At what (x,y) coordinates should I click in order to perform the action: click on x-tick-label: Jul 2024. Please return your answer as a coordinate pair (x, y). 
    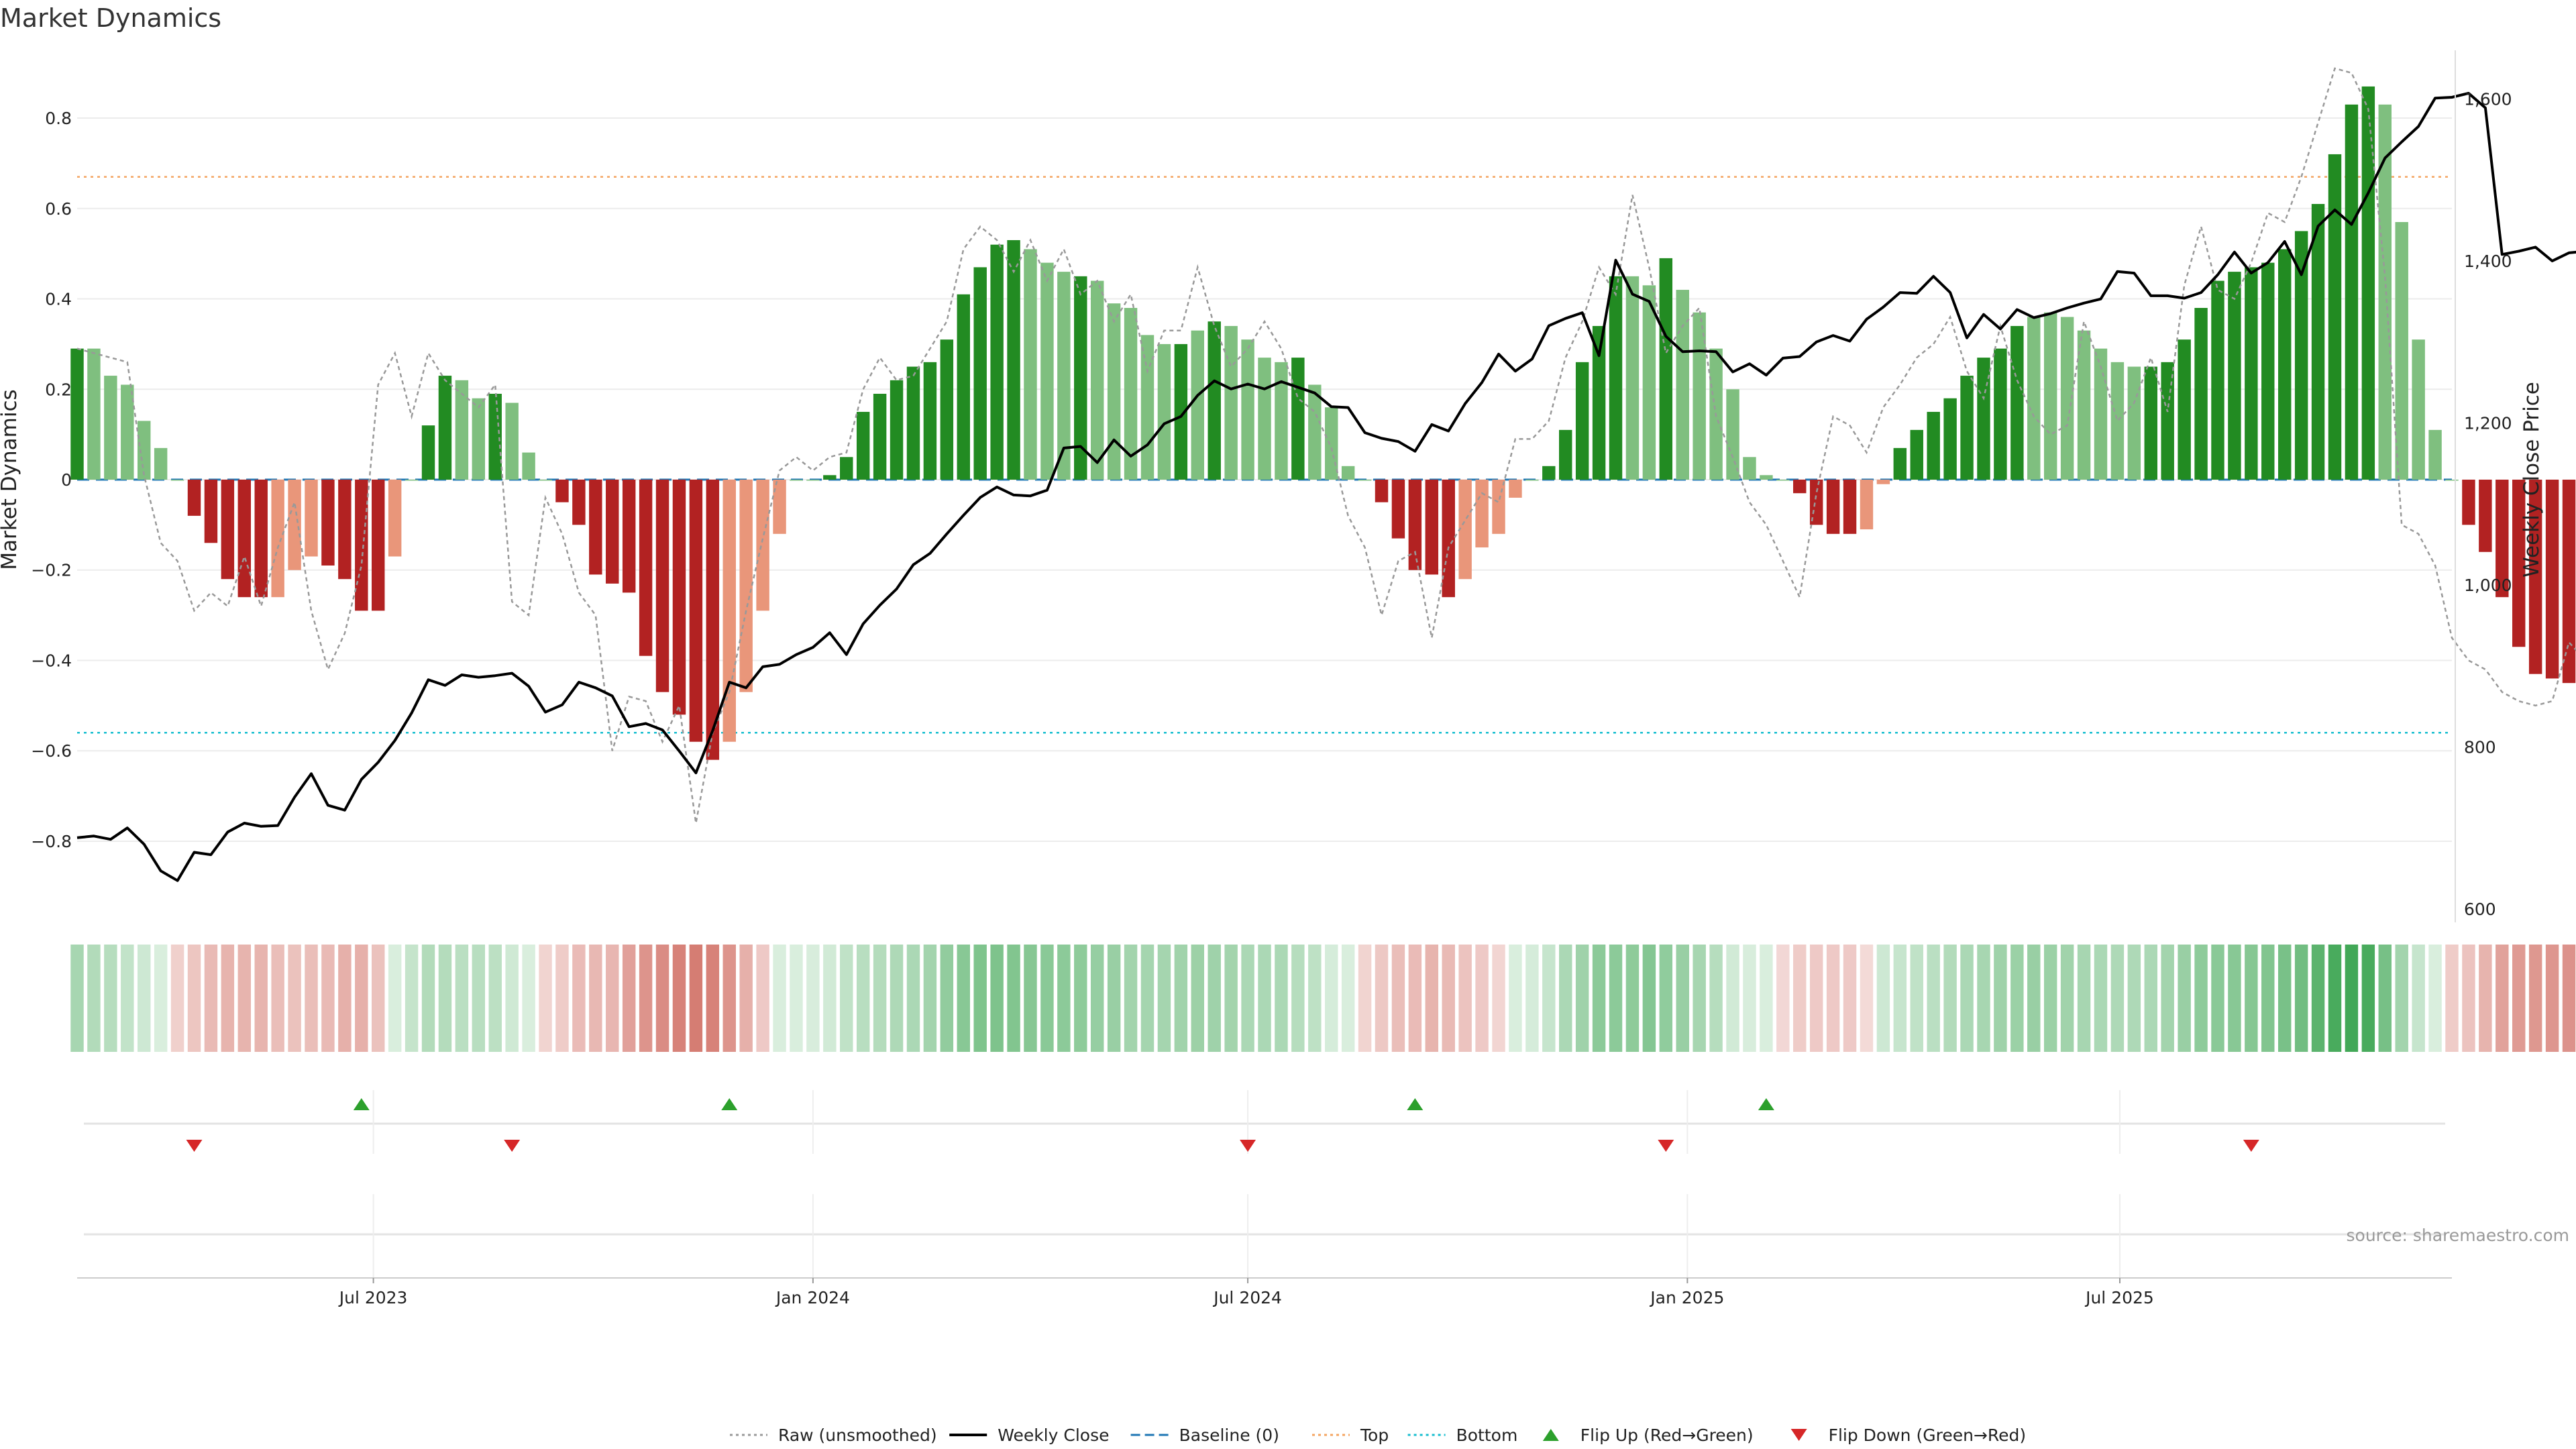
    Looking at the image, I should click on (1247, 1297).